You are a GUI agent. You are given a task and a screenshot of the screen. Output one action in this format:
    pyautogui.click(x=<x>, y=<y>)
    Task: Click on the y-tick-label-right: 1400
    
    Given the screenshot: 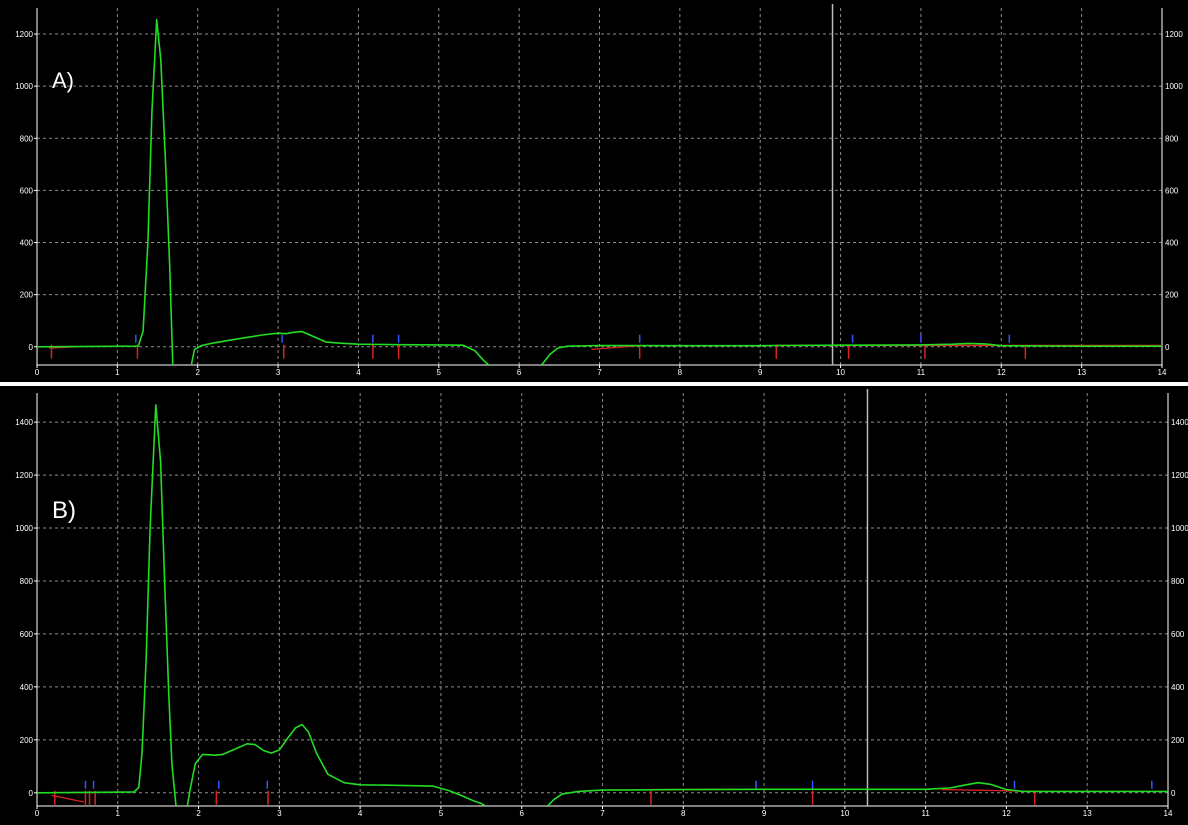 What is the action you would take?
    pyautogui.click(x=1179, y=422)
    